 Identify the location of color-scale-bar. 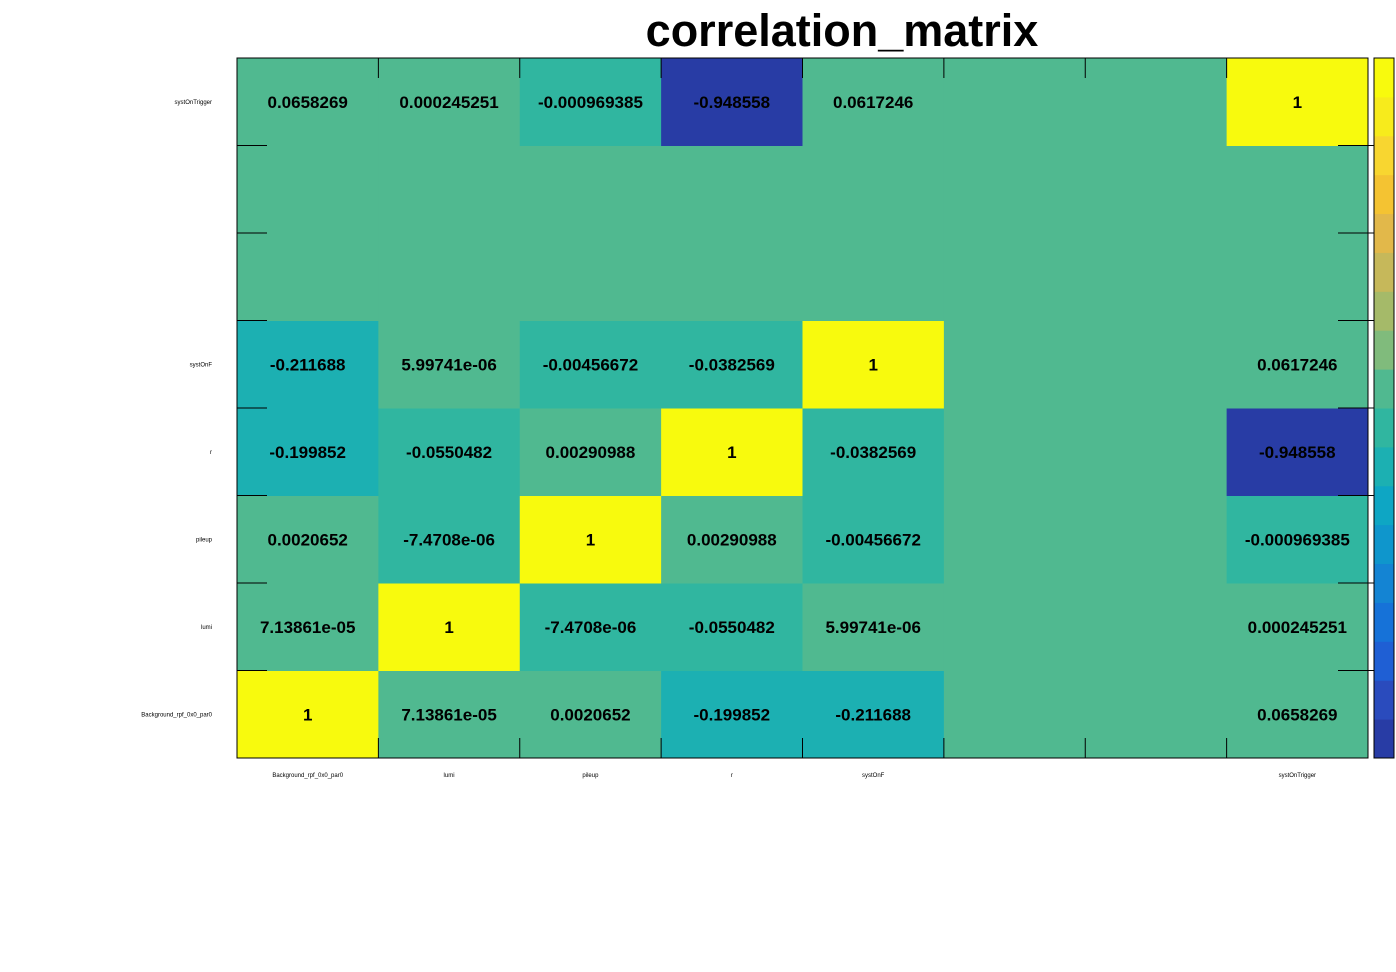
(1381, 408).